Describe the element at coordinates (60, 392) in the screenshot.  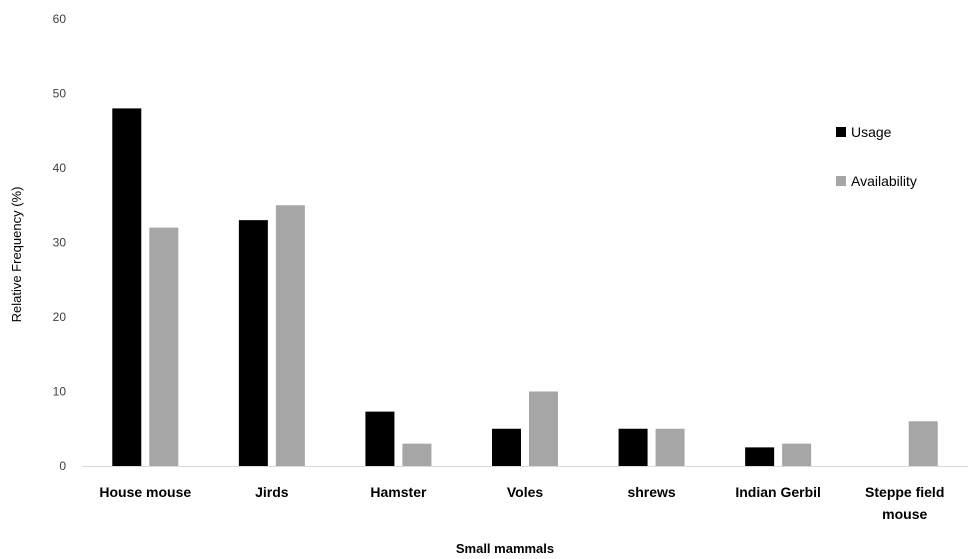
I see `y-tick-label: 10` at that location.